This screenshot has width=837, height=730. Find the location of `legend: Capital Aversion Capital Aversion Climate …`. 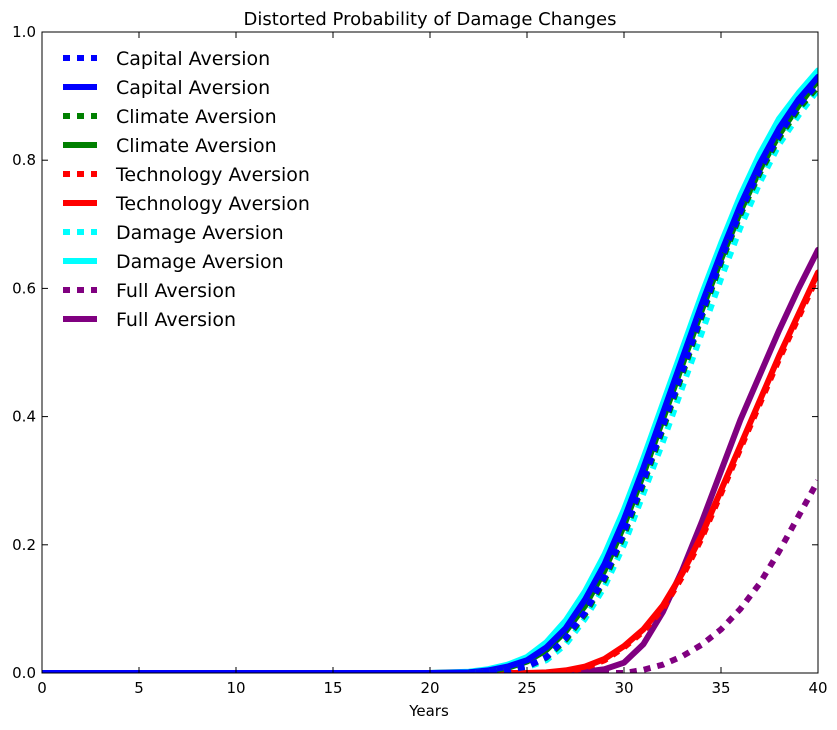

legend: Capital Aversion Capital Aversion Climate … is located at coordinates (186, 189).